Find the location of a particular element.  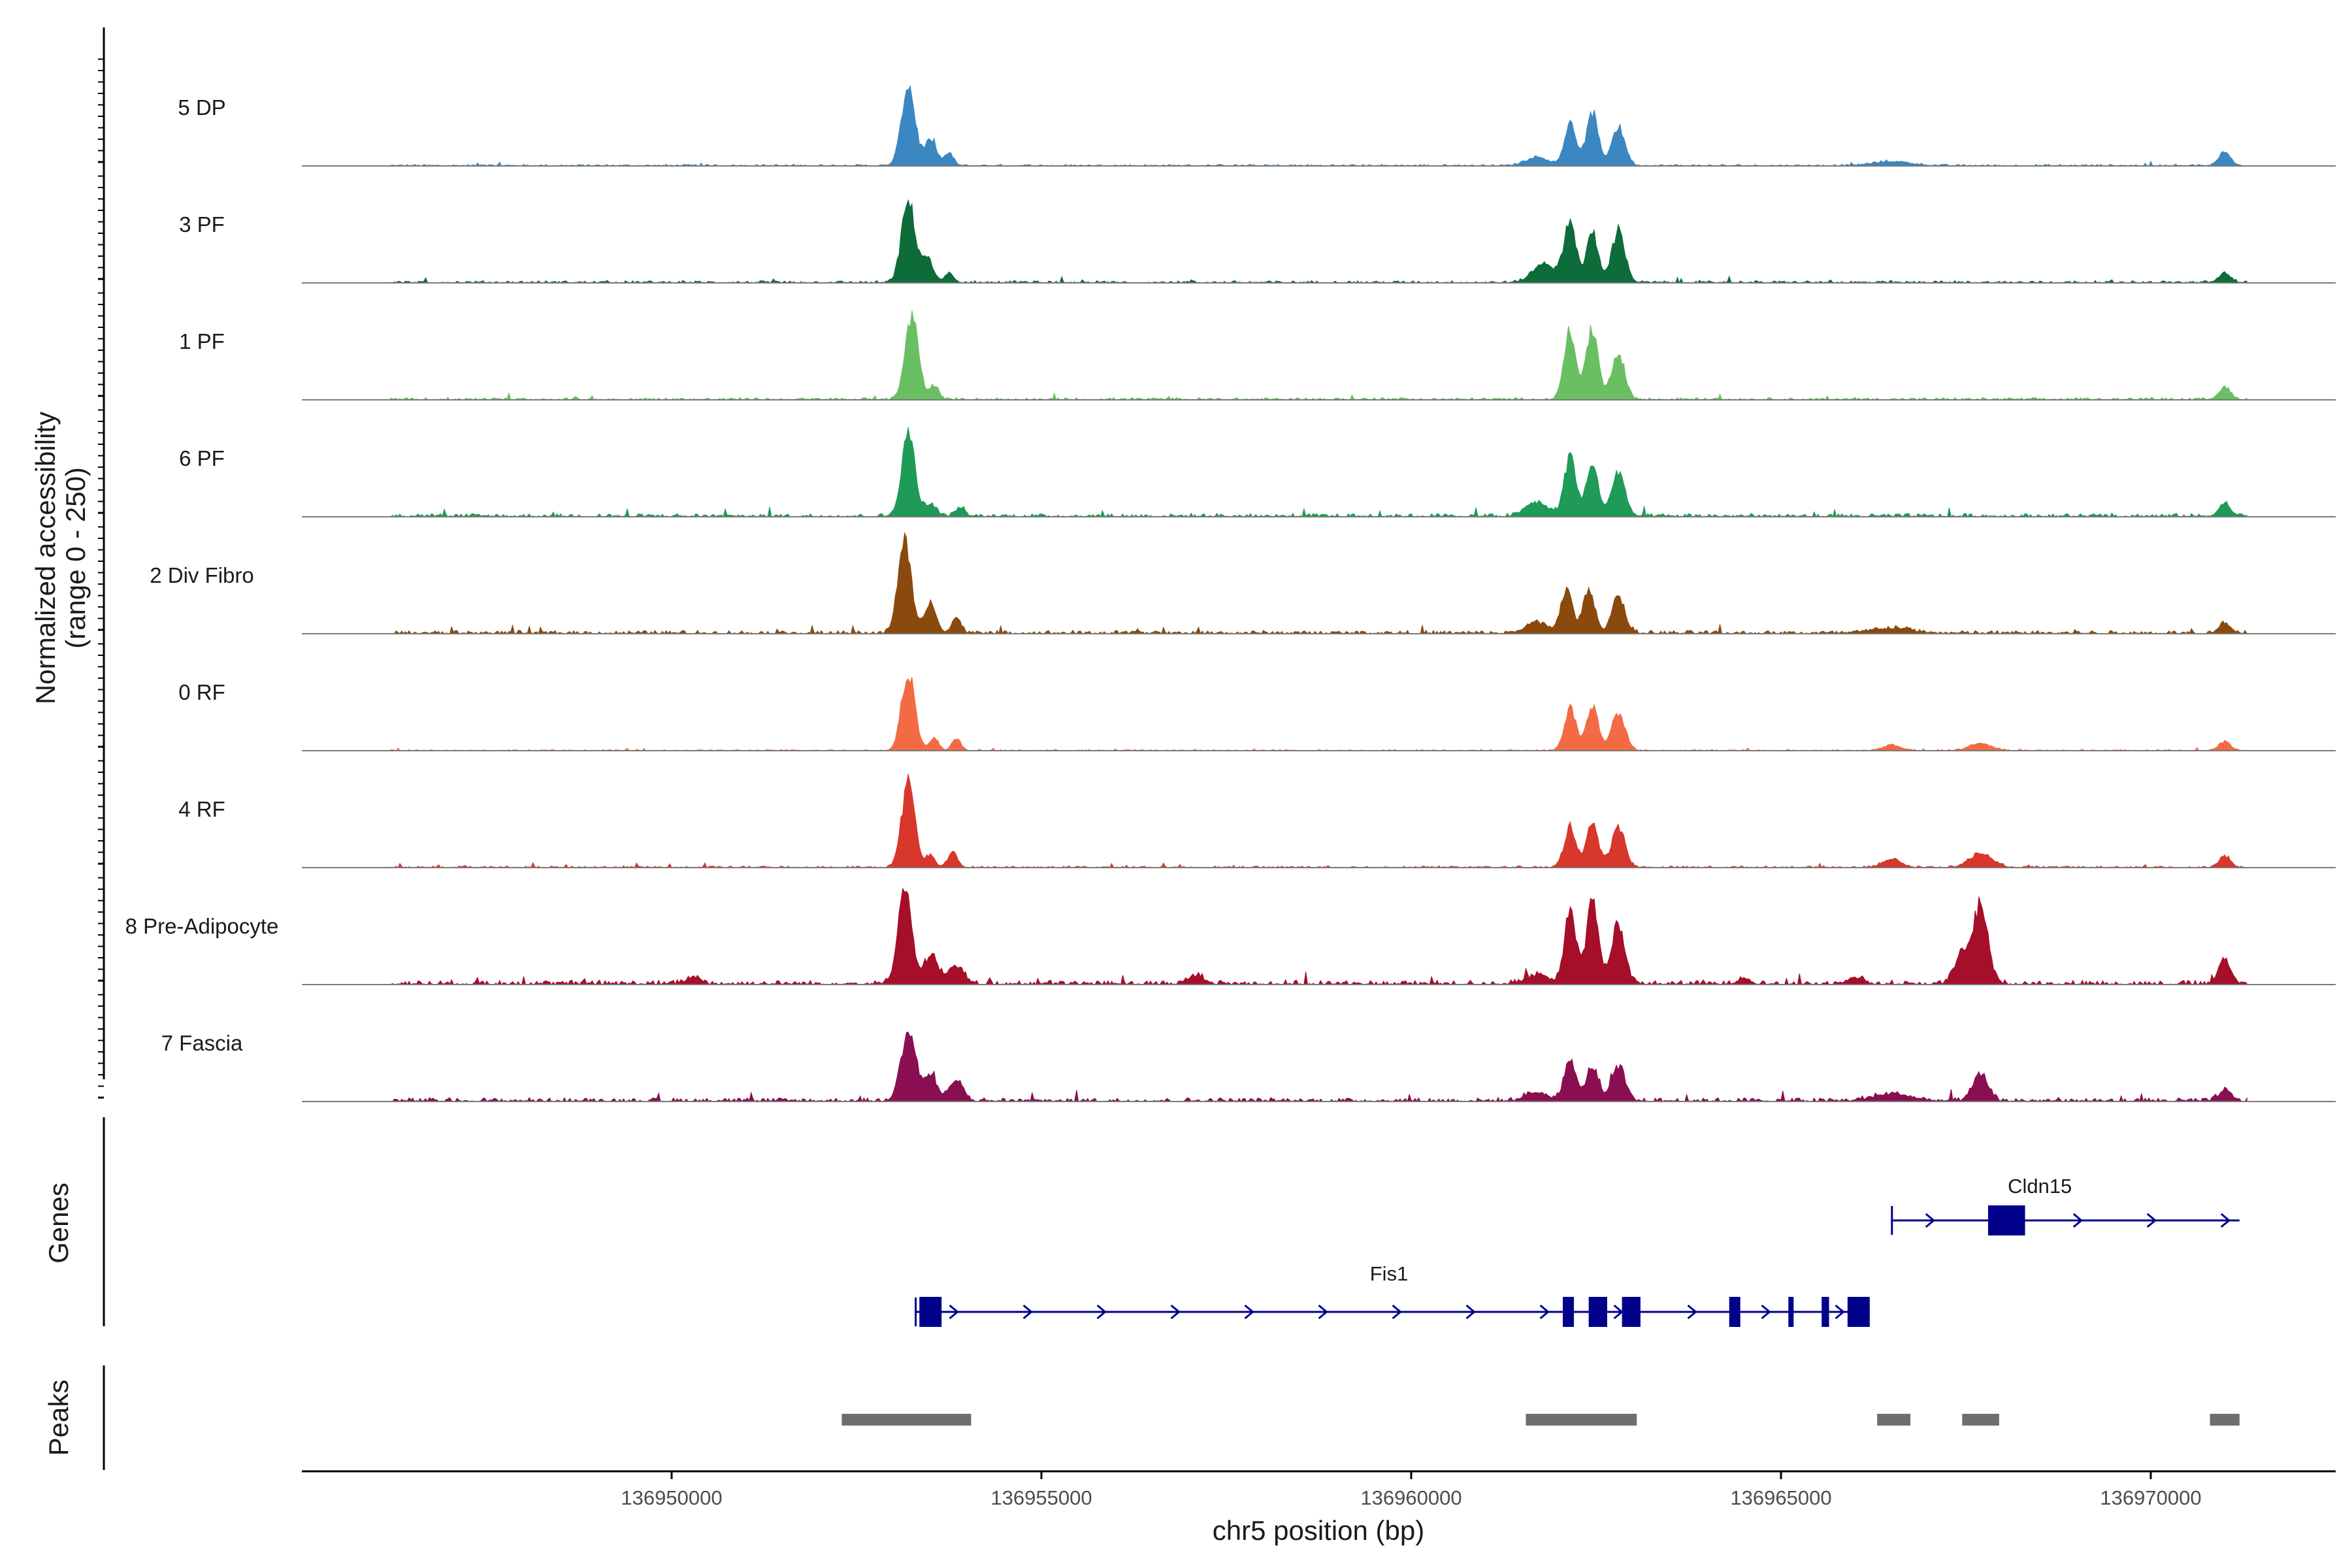

peak-regions is located at coordinates (1540, 1420).